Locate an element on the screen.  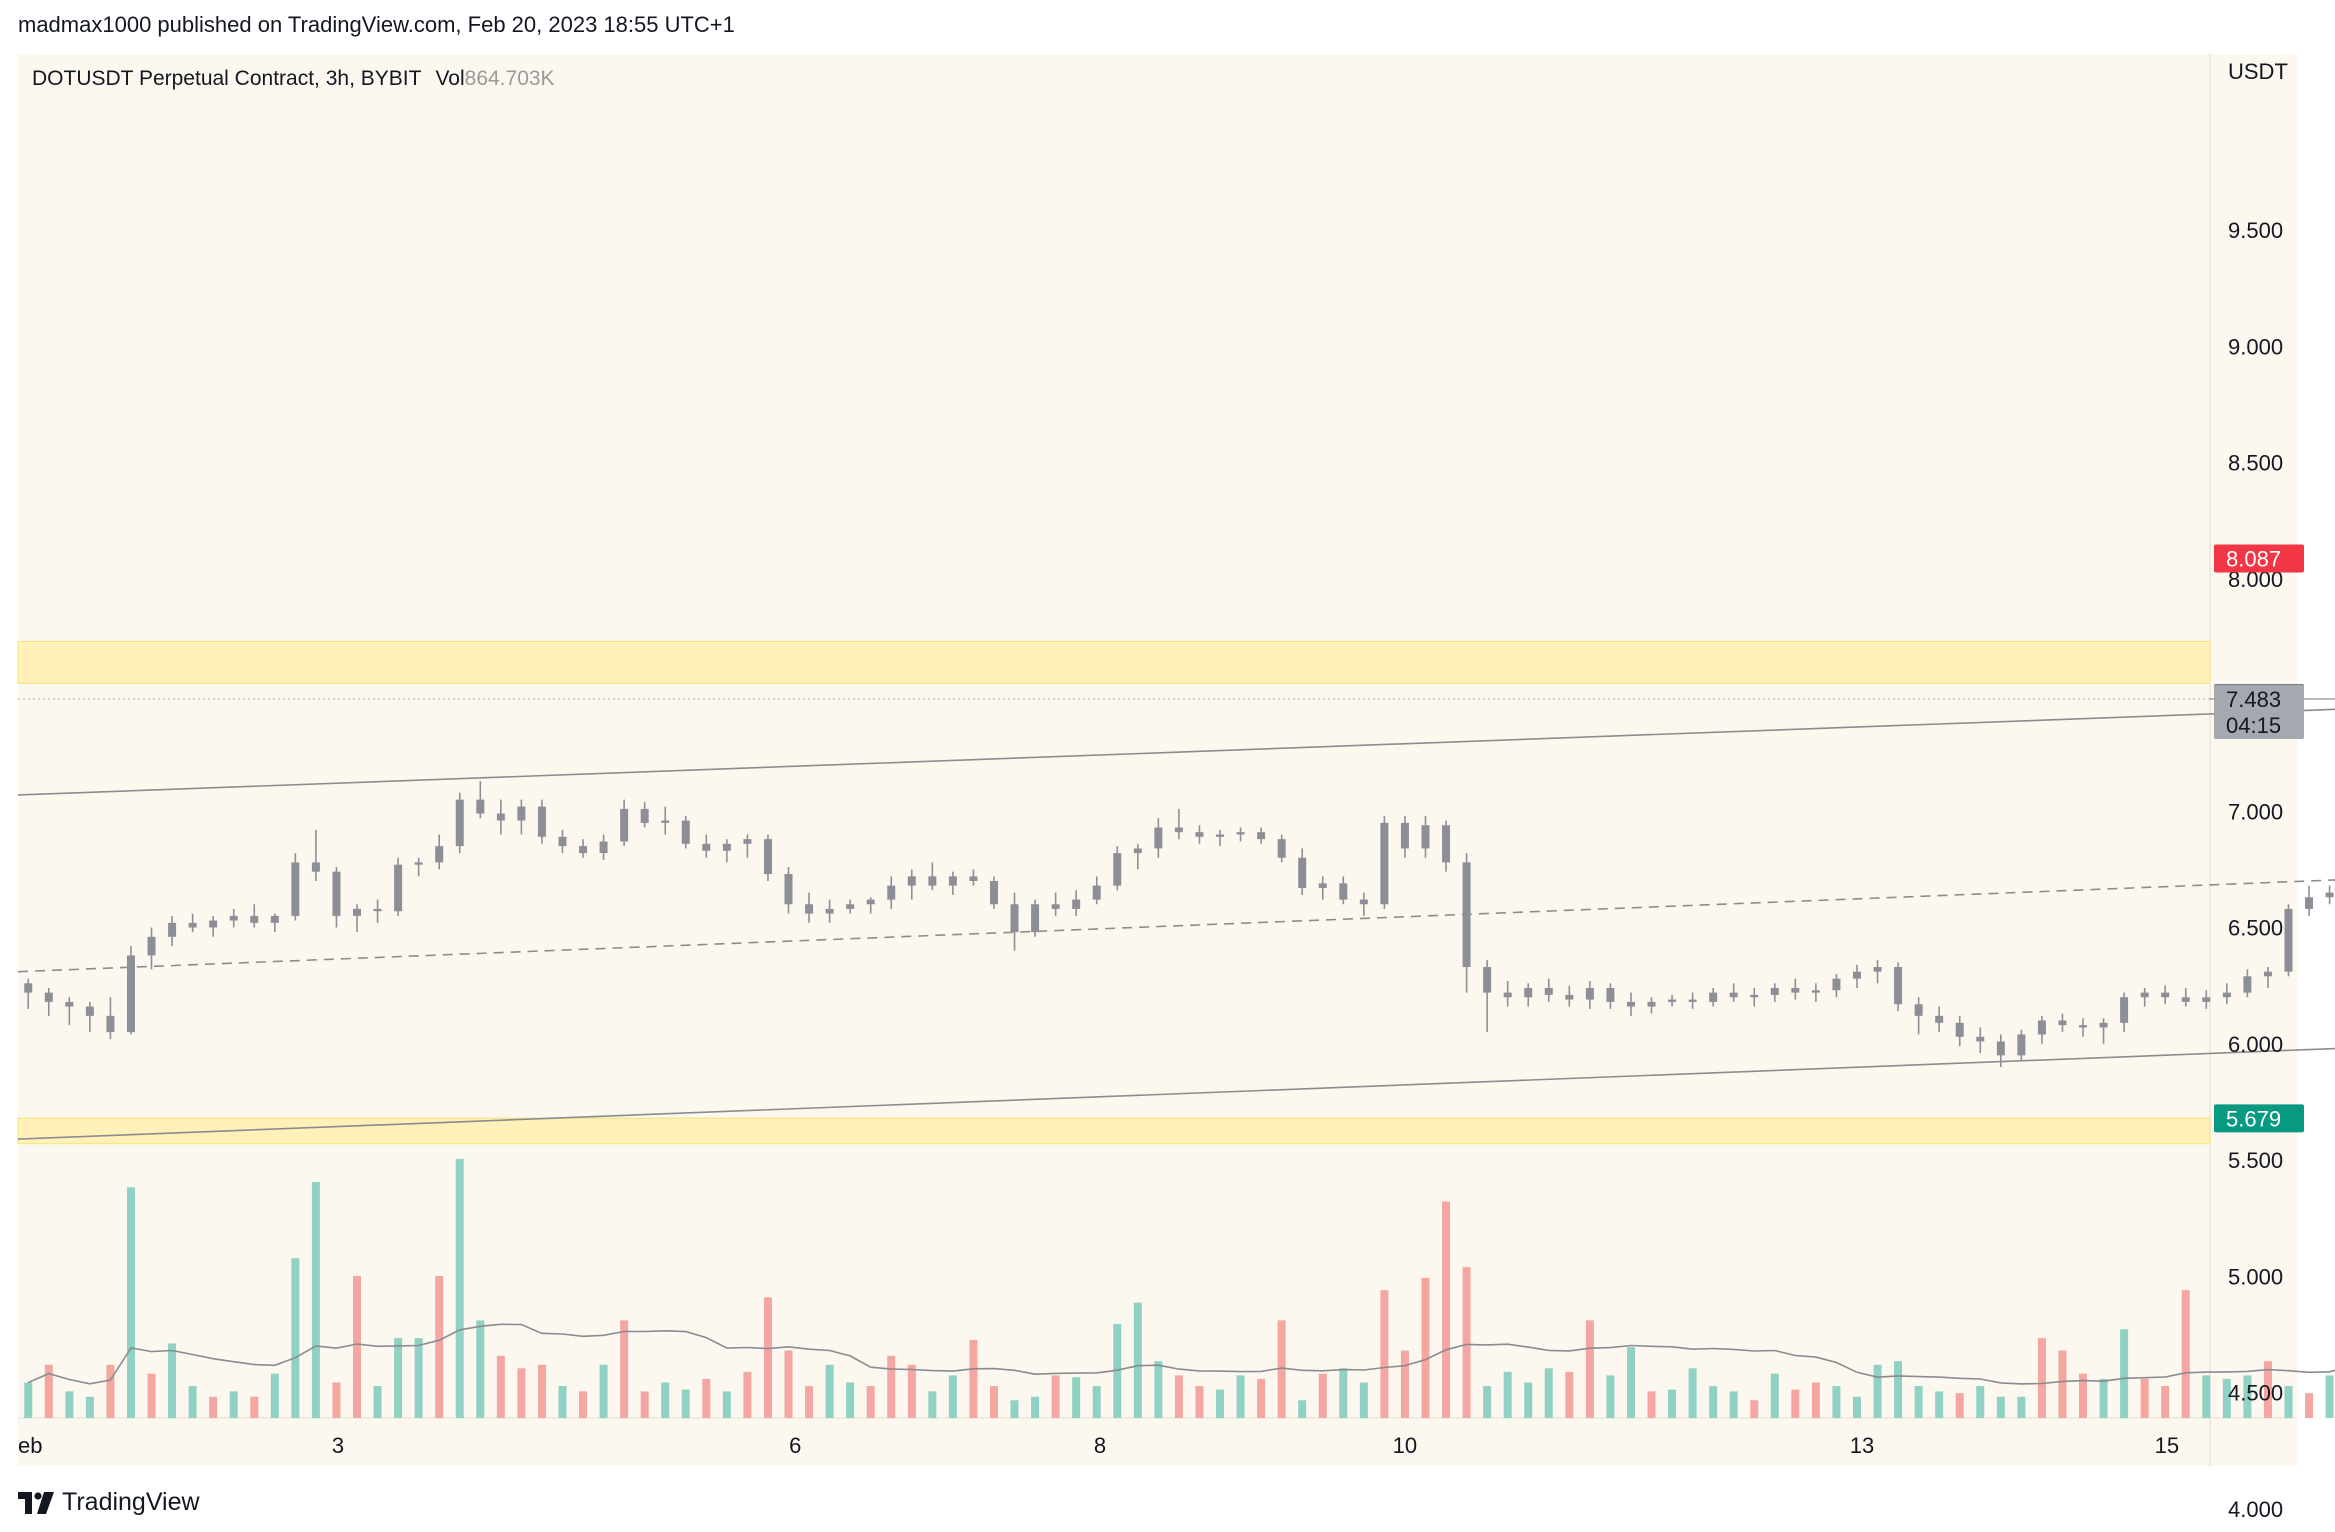
x-tick-label: 6 is located at coordinates (795, 1445).